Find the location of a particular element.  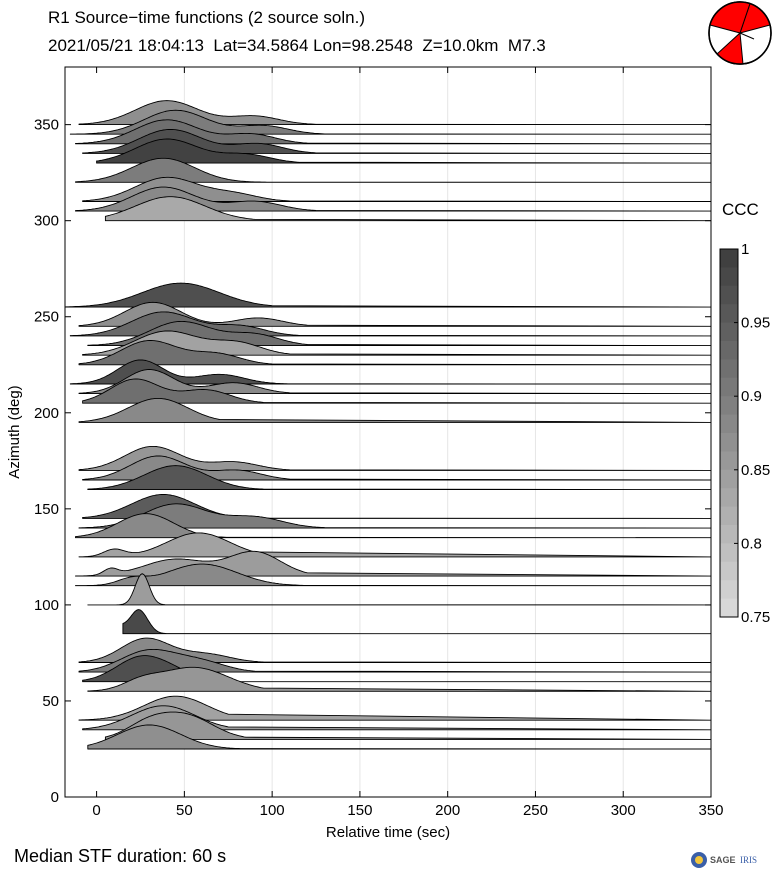

svg-text: SAGE is located at coordinates (723, 860).